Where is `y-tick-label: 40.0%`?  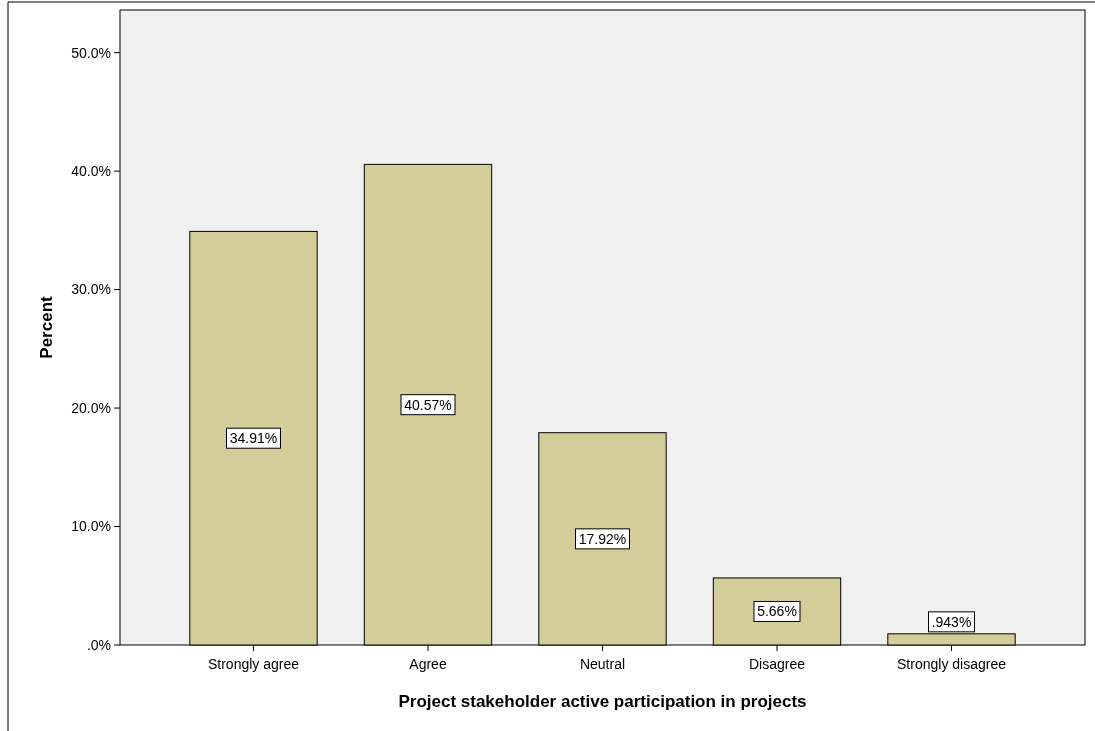
y-tick-label: 40.0% is located at coordinates (91, 171).